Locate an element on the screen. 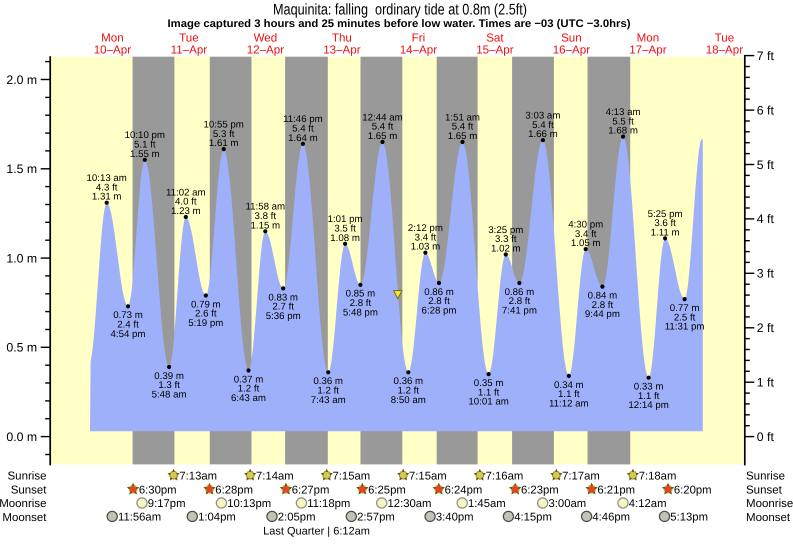 The height and width of the screenshot is (544, 793). svg-text: 0.86 m is located at coordinates (439, 292).